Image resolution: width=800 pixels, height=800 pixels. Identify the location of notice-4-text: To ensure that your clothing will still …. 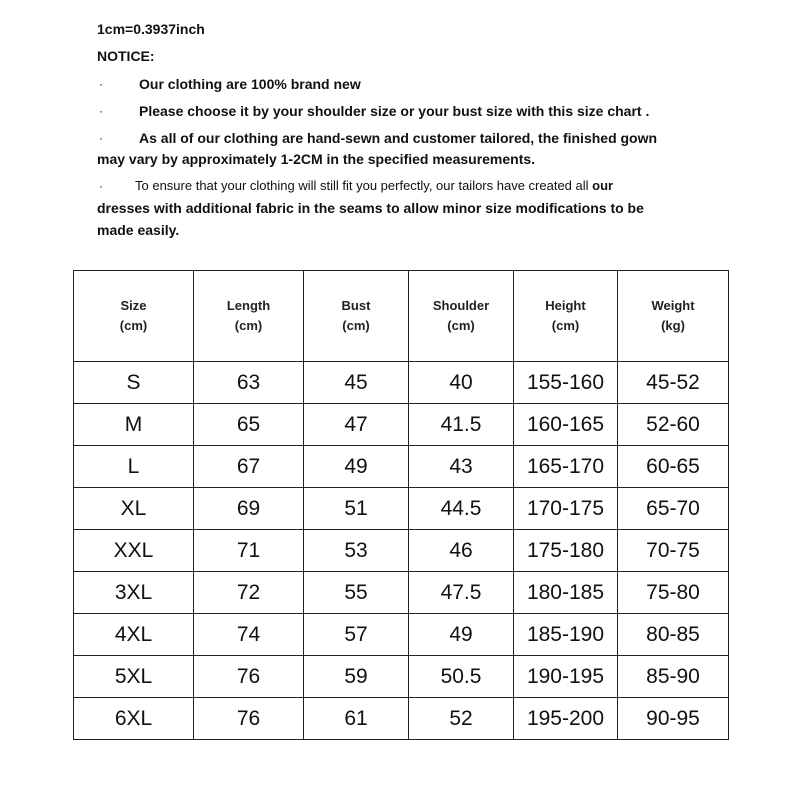
(362, 185).